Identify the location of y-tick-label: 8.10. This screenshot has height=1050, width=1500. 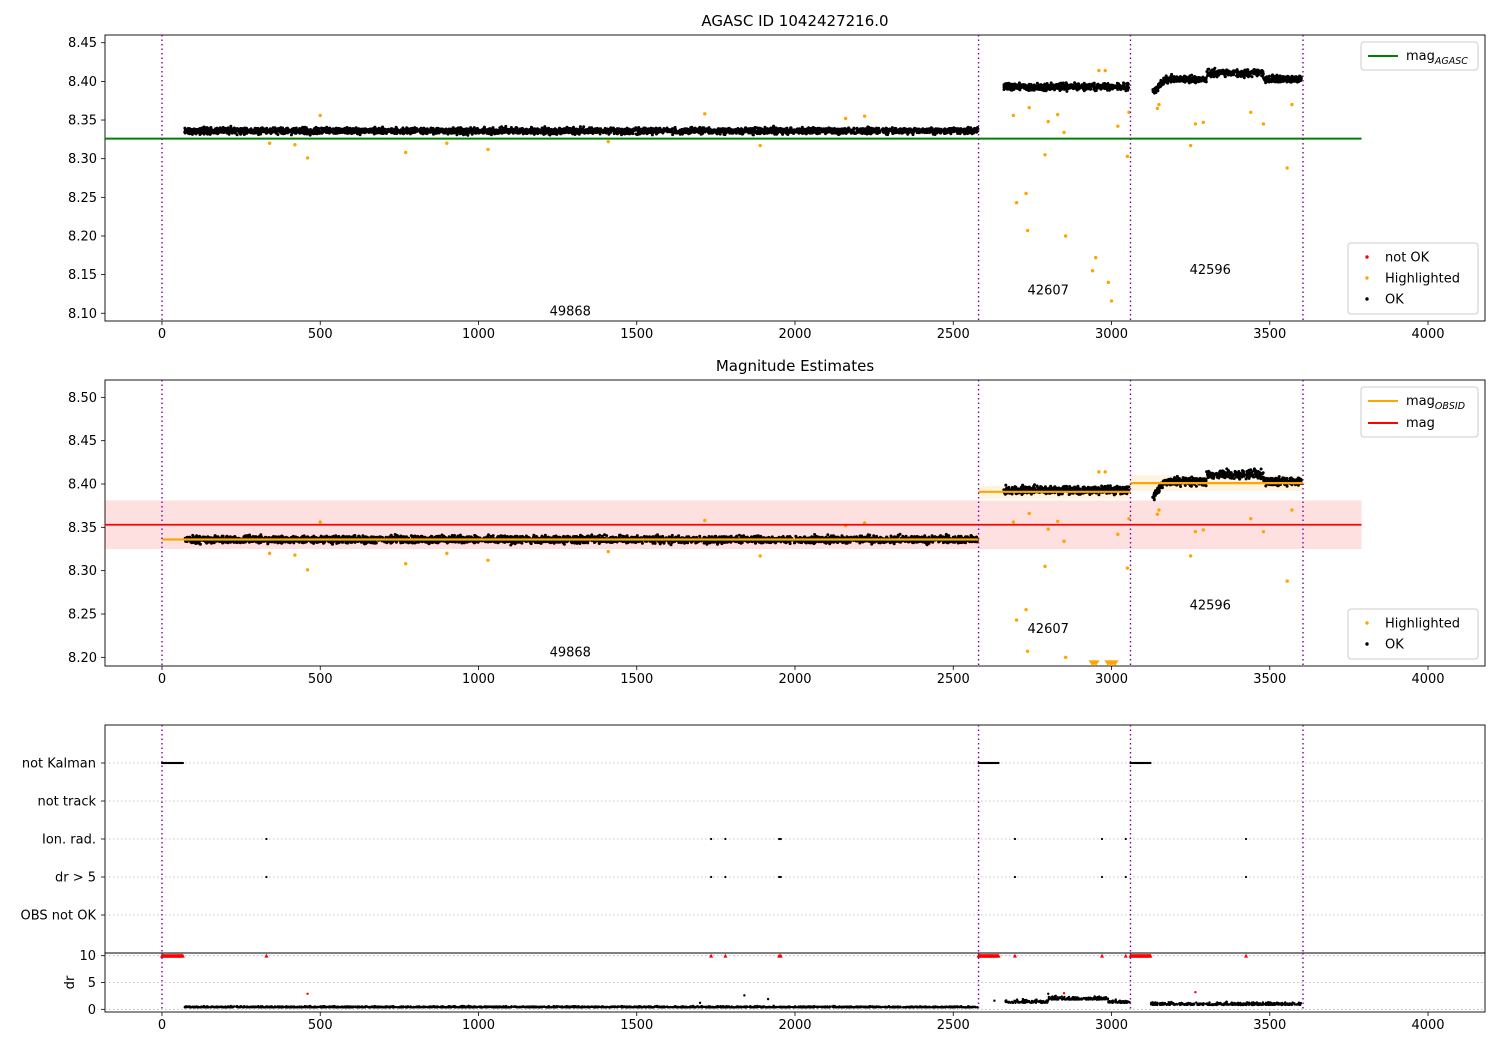
(82, 314).